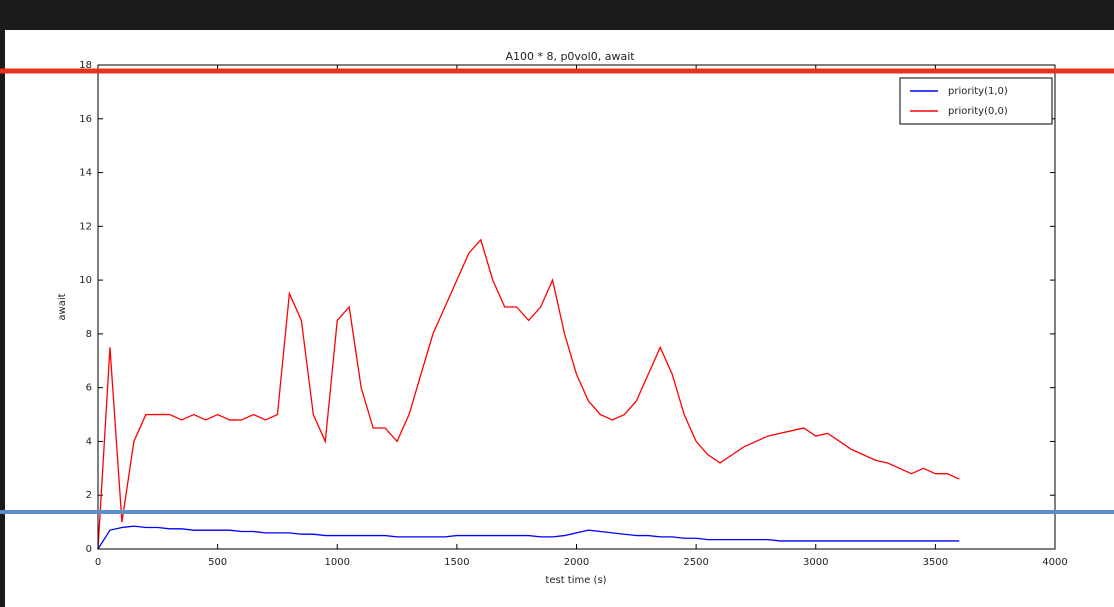 This screenshot has width=1114, height=607. What do you see at coordinates (217, 562) in the screenshot?
I see `x-tick-label: 500` at bounding box center [217, 562].